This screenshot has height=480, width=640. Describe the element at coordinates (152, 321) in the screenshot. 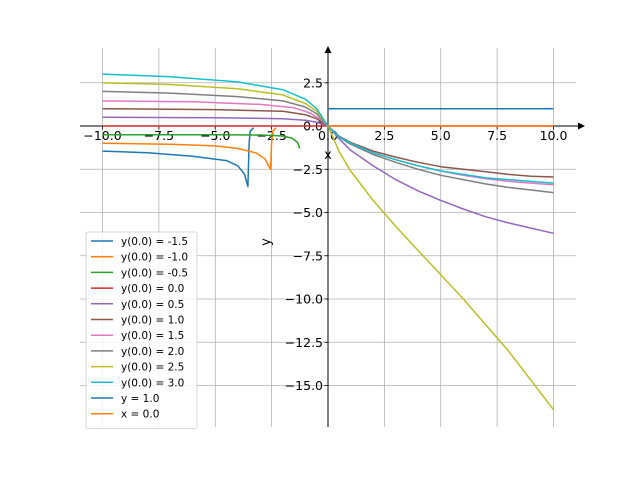

I see `legend-label: y(0.0) = 1.0` at that location.